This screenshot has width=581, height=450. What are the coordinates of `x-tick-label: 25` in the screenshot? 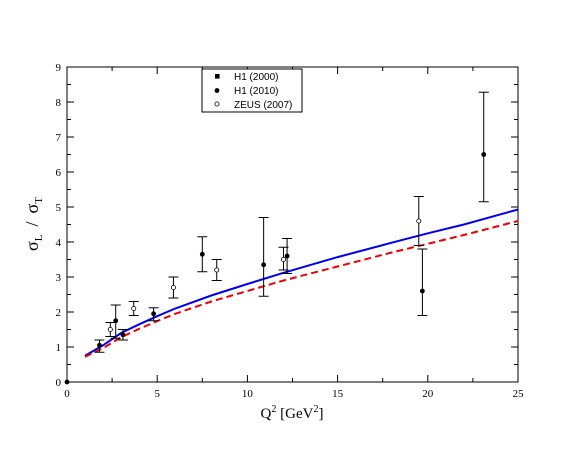 It's located at (519, 394).